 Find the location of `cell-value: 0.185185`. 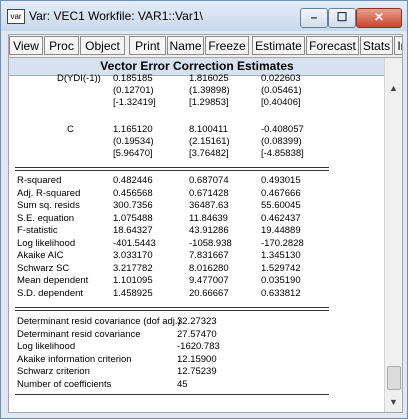

cell-value: 0.185185 is located at coordinates (133, 78).